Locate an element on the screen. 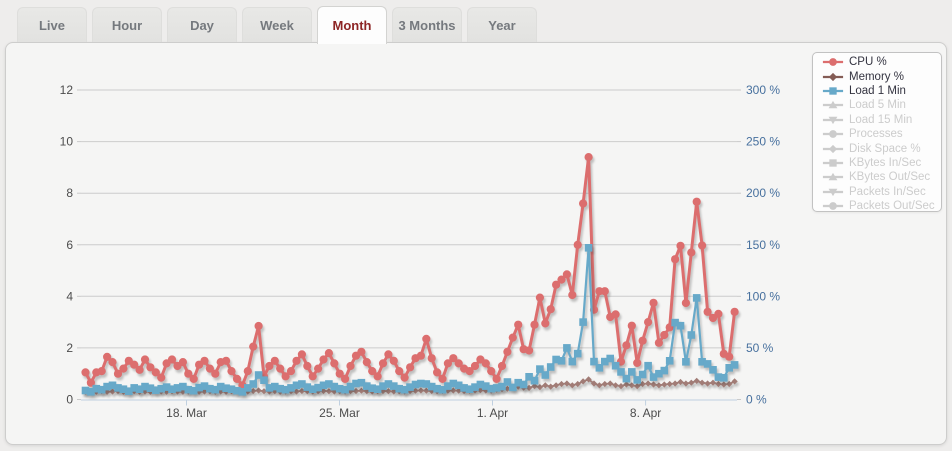  svg-text: 1. Apr is located at coordinates (492, 413).